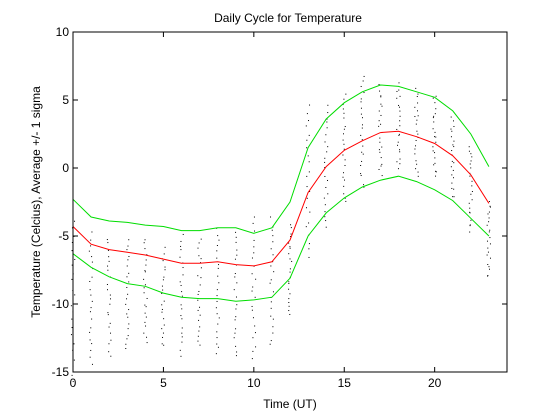 The width and height of the screenshot is (560, 420). I want to click on x-axis-title: Time (UT), so click(290, 404).